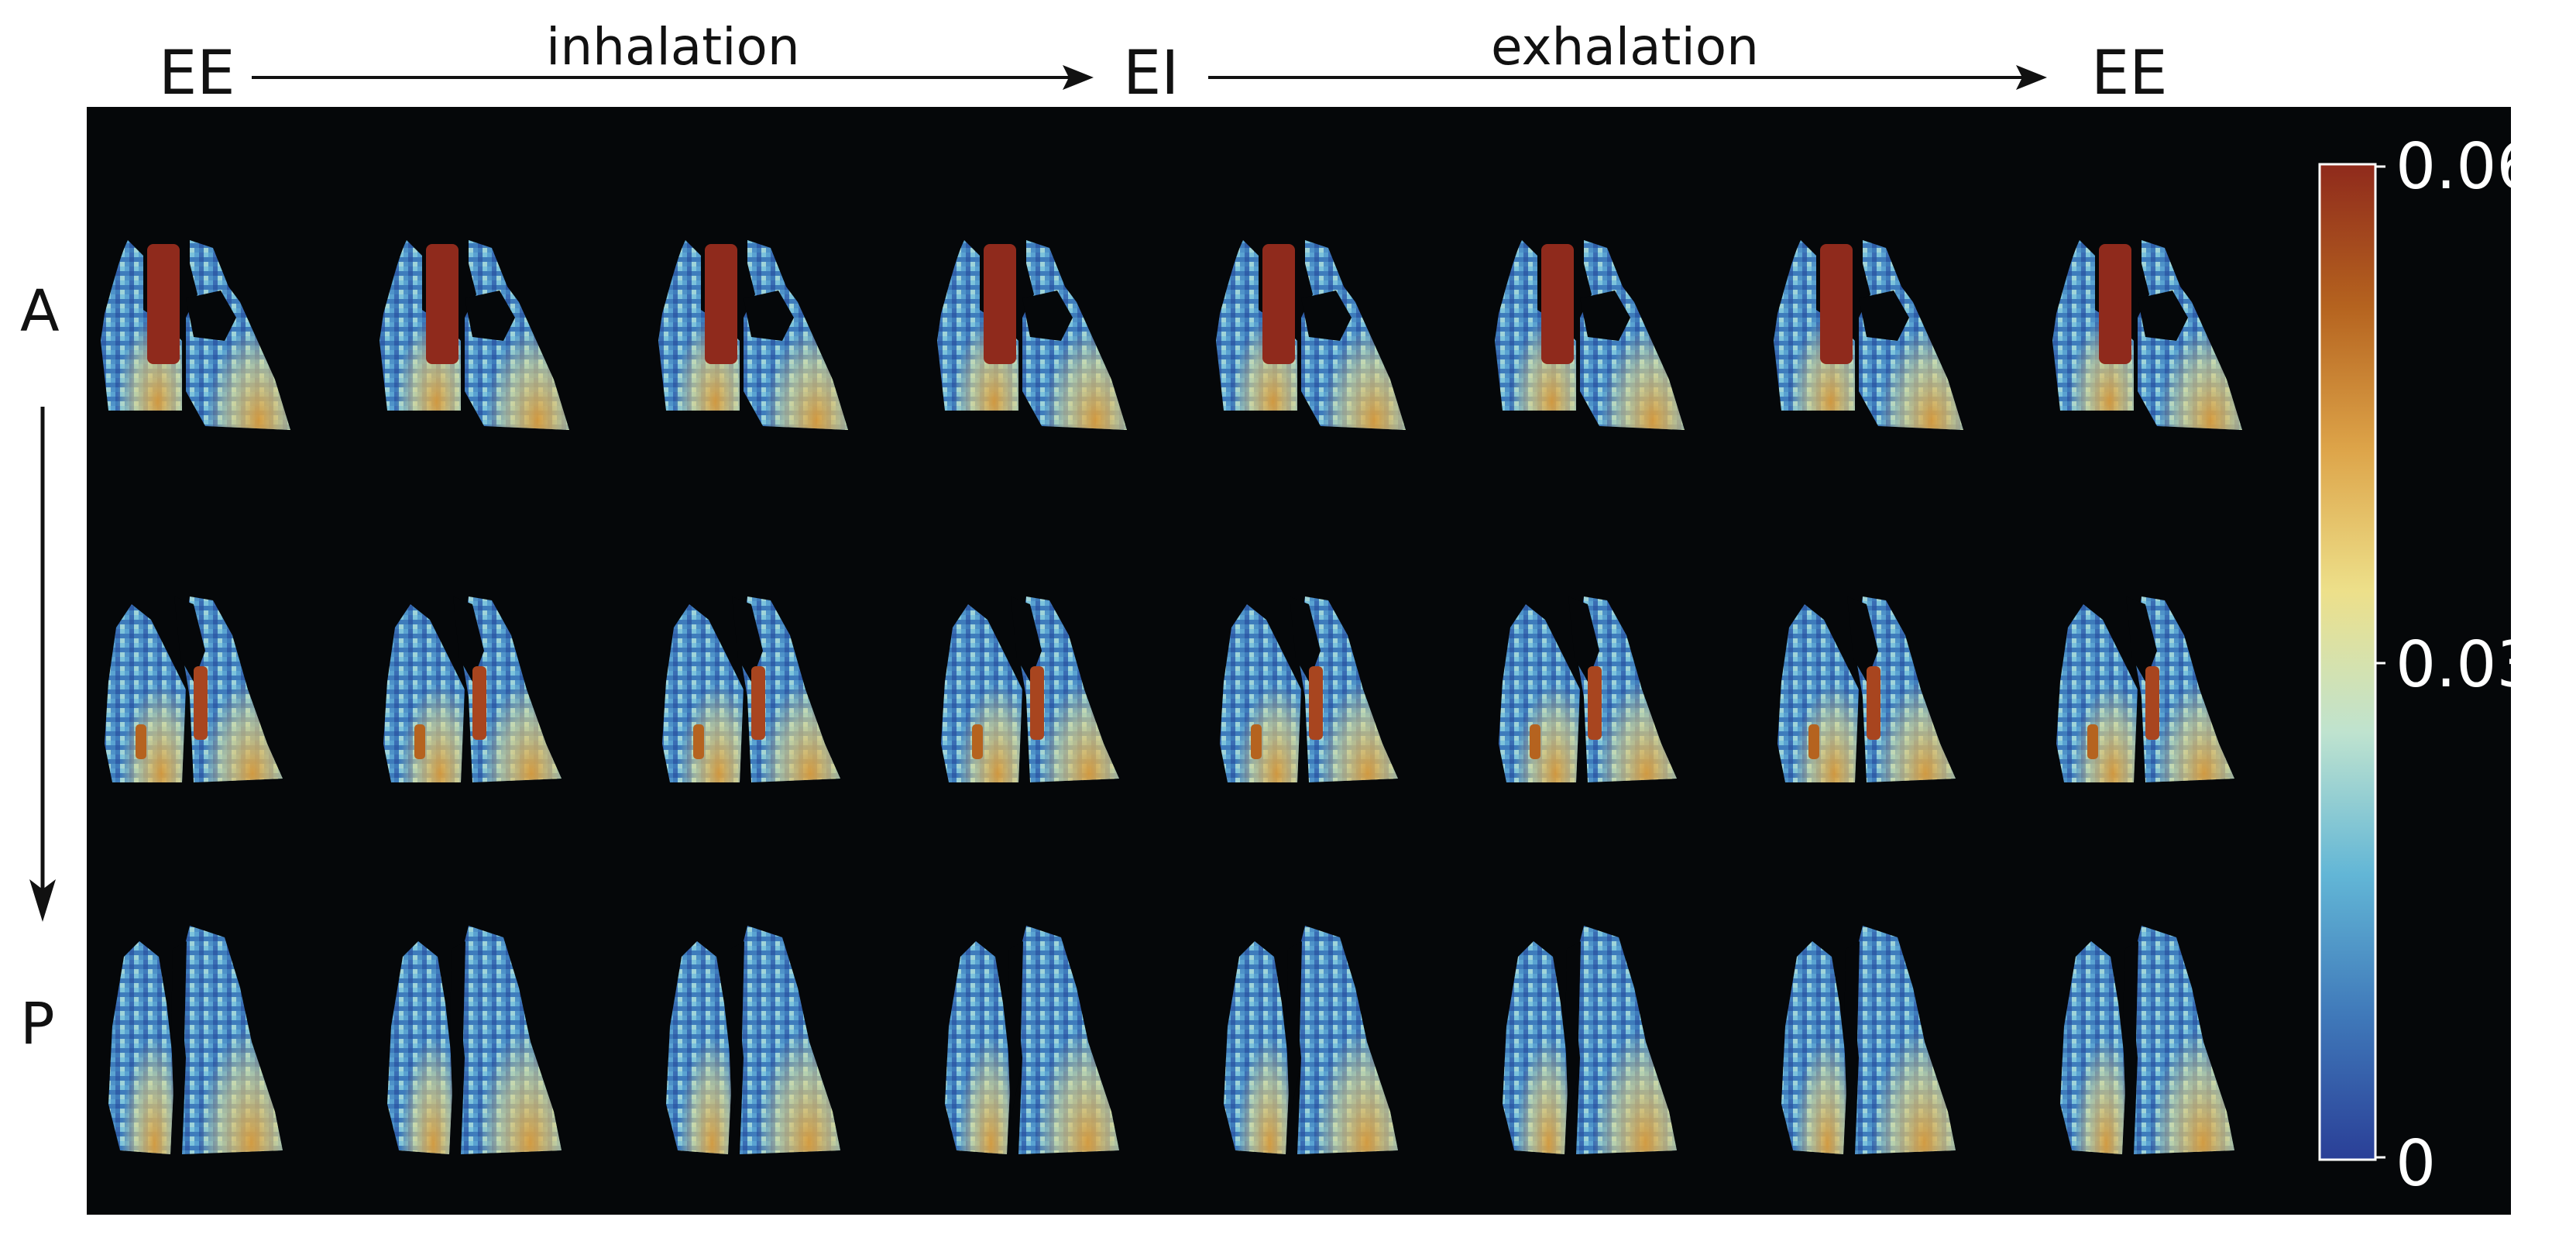  Describe the element at coordinates (40, 311) in the screenshot. I see `anterior-label: A` at that location.